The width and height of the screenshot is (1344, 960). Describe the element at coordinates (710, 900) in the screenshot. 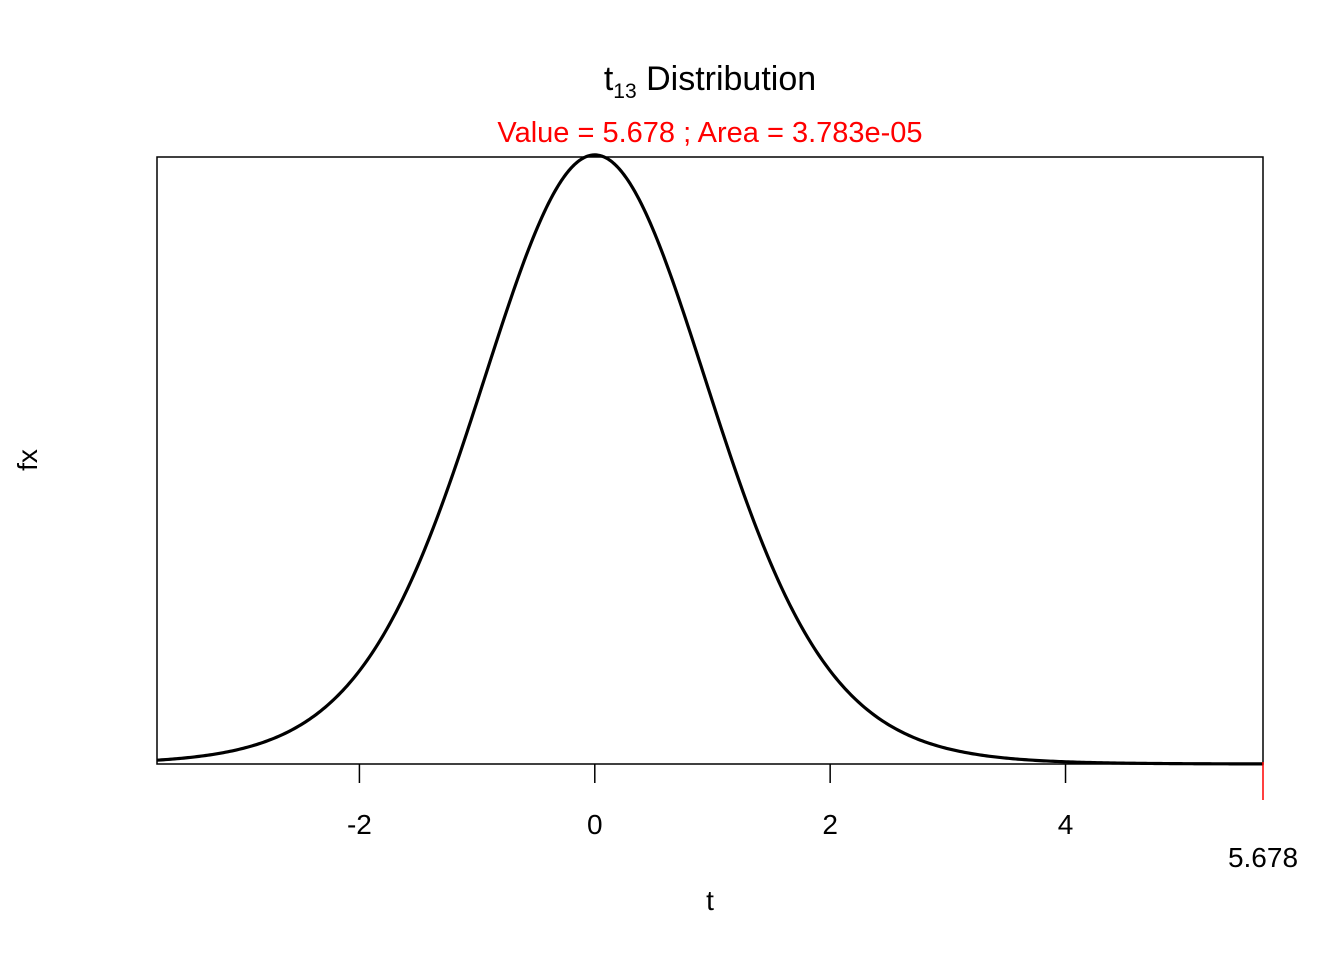

I see `x-axis-label: t` at that location.